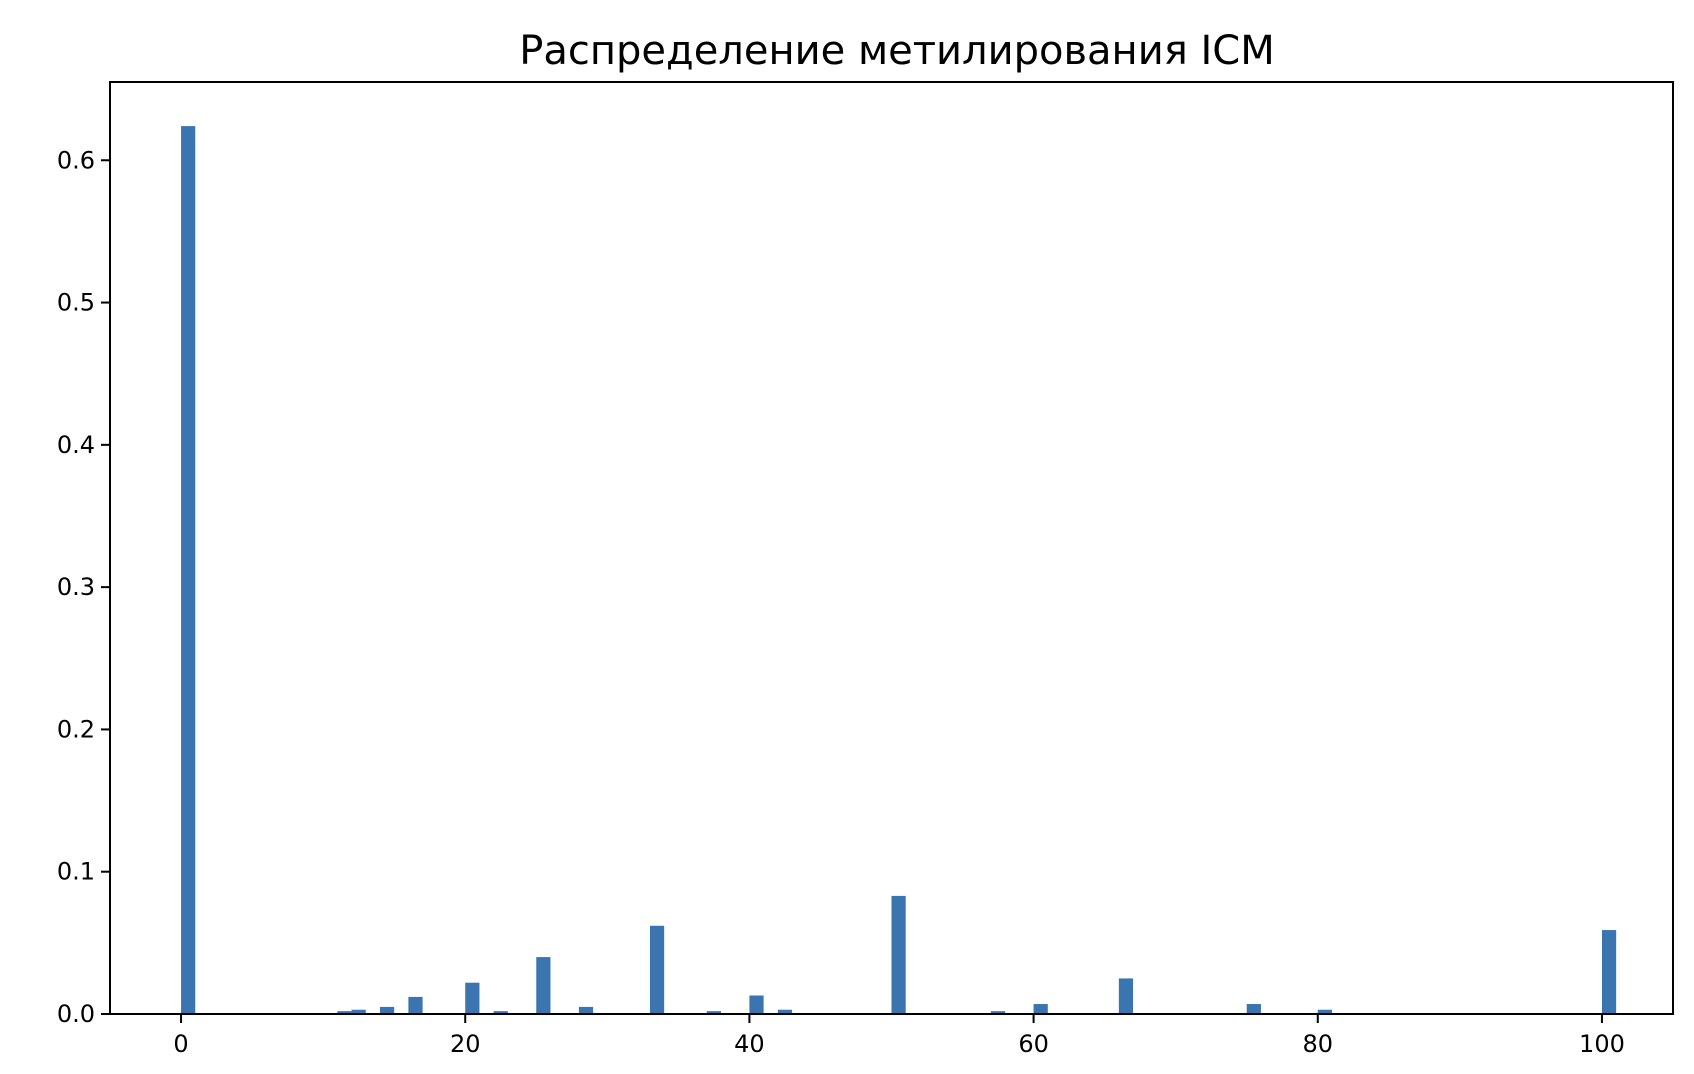  What do you see at coordinates (76, 445) in the screenshot?
I see `y-tick-label: 0.4` at bounding box center [76, 445].